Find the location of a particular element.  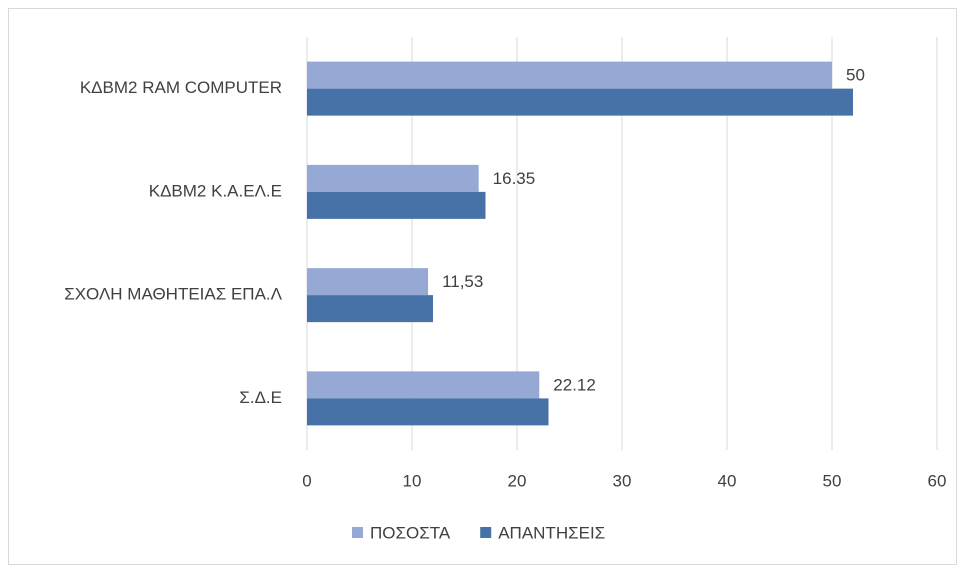

legend-label: ΠΟΣΟΣΤΑ is located at coordinates (410, 532).